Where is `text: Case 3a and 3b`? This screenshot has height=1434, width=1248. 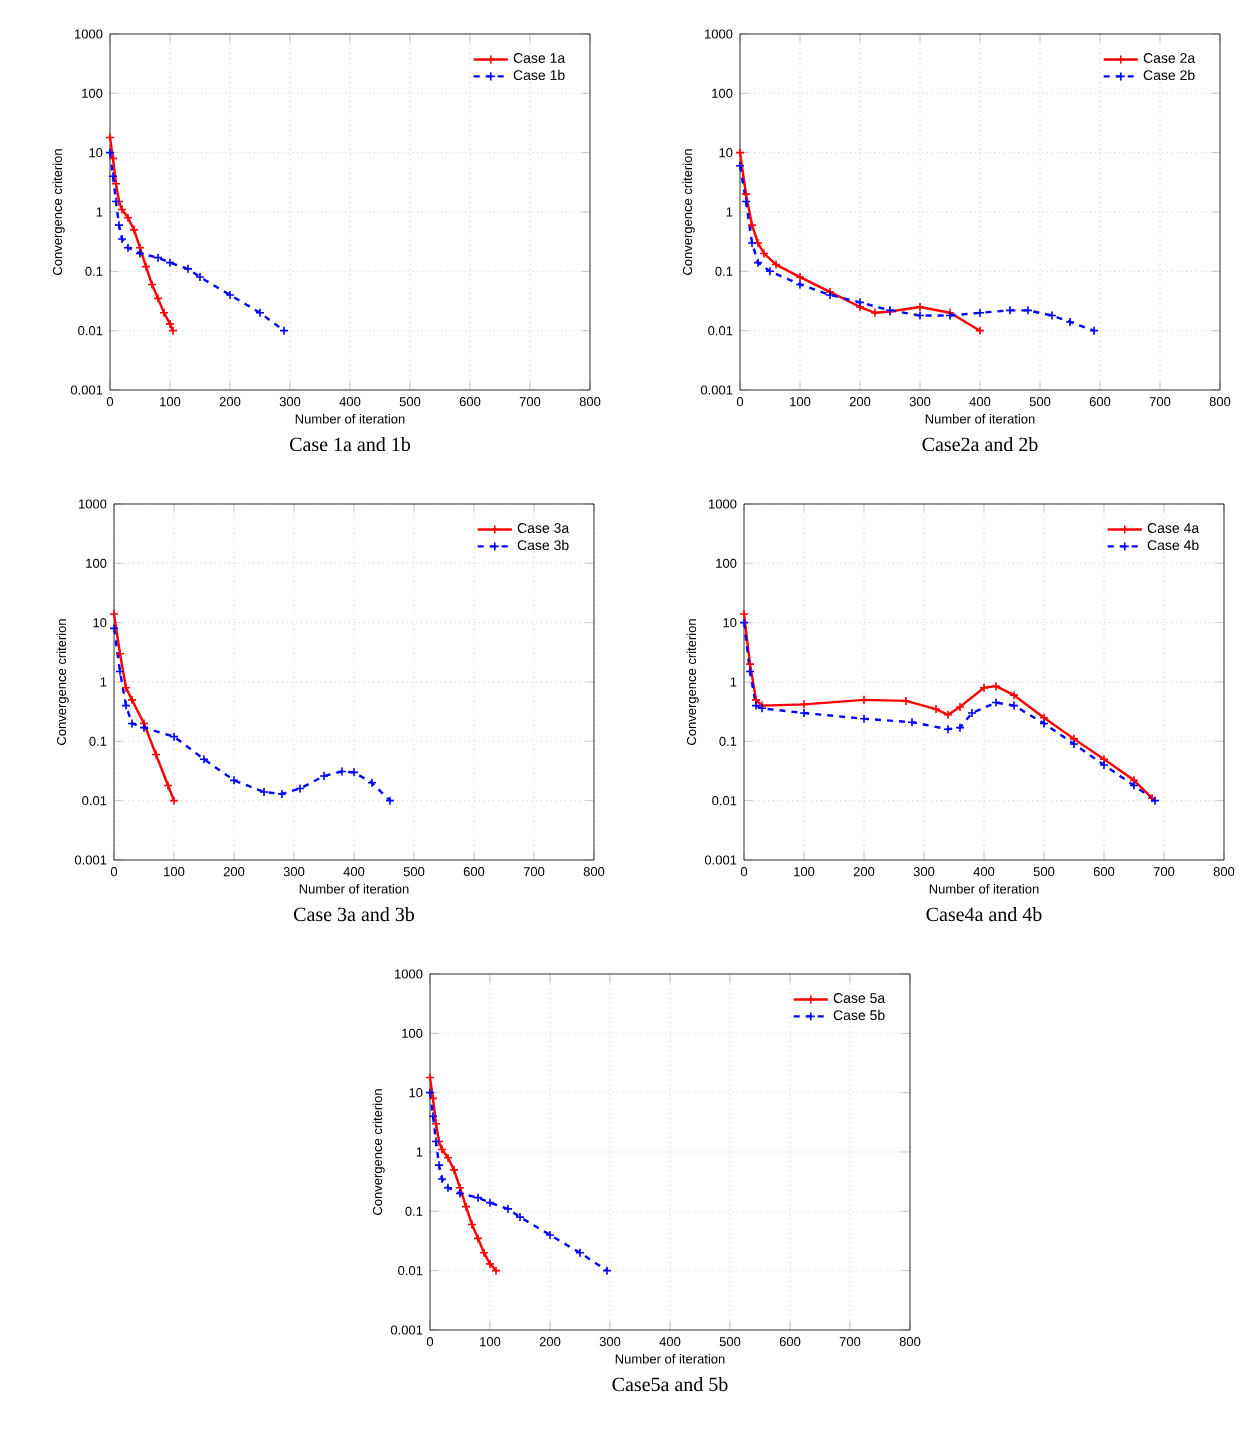 text: Case 3a and 3b is located at coordinates (354, 914).